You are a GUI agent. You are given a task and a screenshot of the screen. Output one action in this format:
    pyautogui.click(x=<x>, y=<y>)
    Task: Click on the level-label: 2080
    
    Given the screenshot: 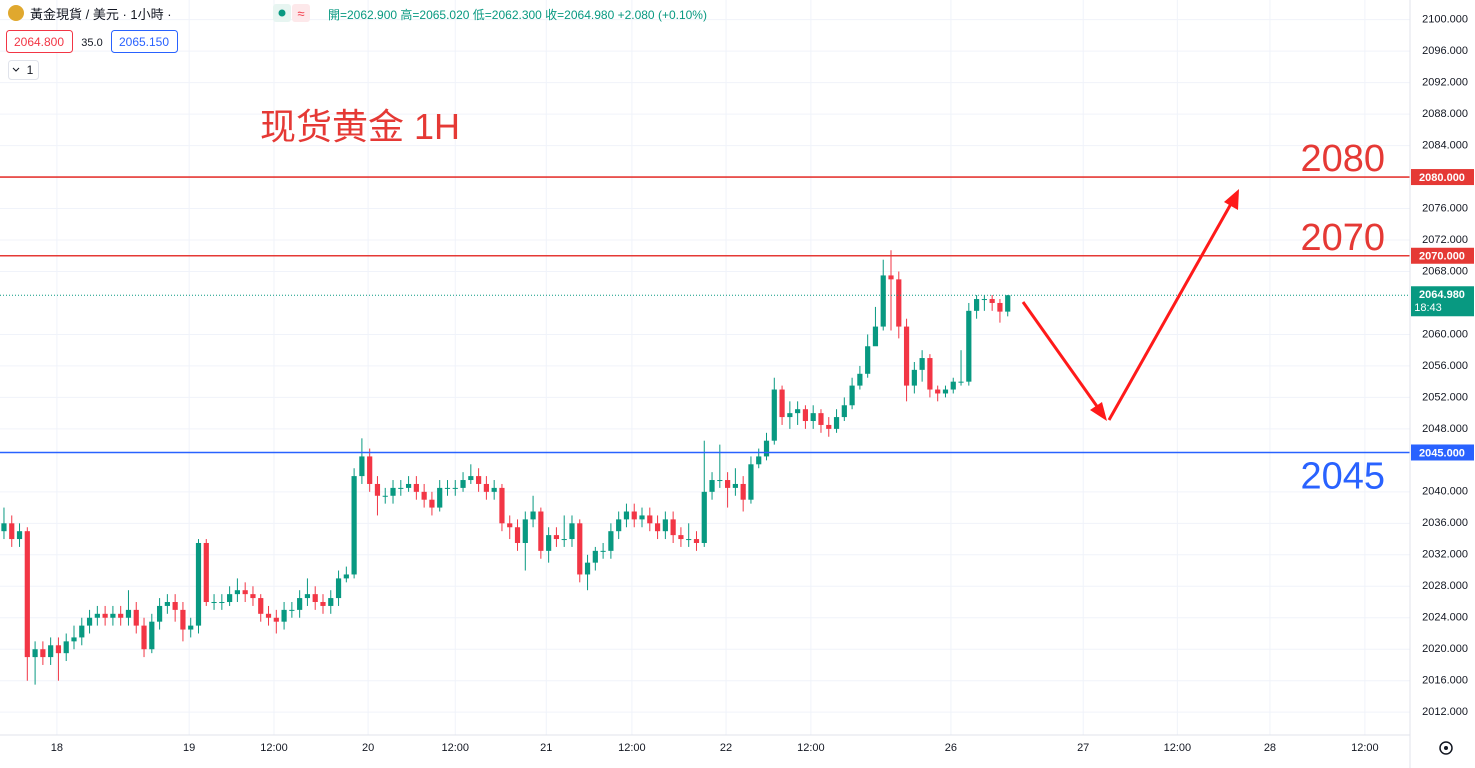 What is the action you would take?
    pyautogui.click(x=1342, y=159)
    